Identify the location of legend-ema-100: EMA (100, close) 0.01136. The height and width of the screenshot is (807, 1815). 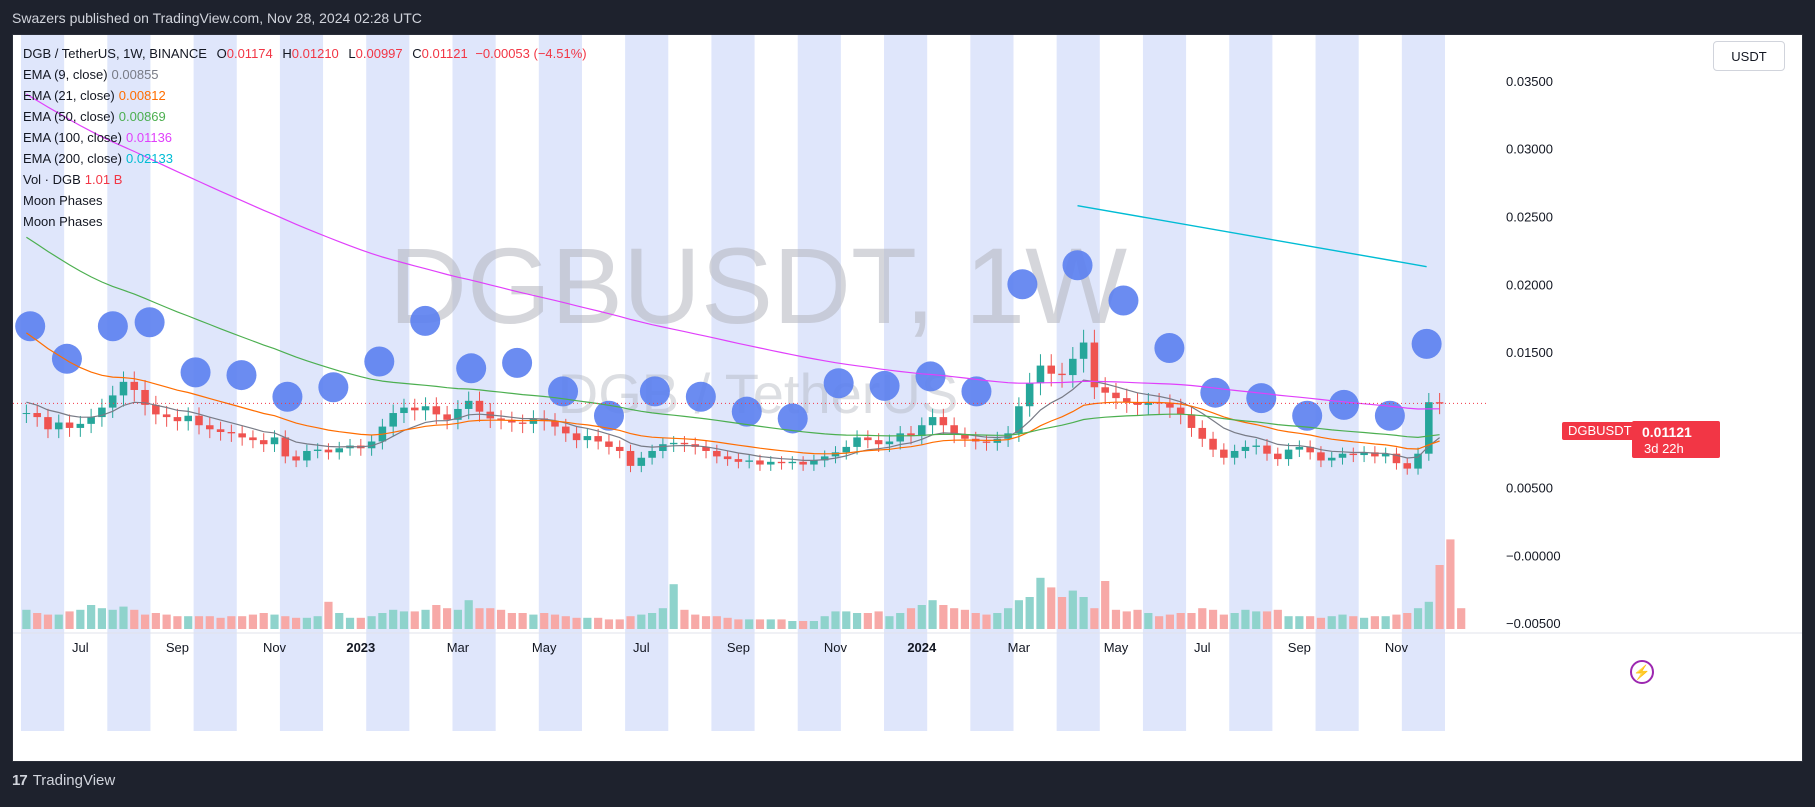
(305, 137).